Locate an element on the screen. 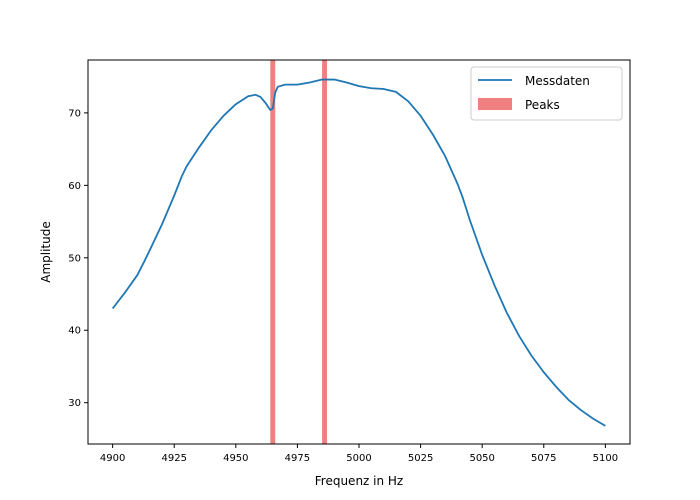  x-tick-label: 5050 is located at coordinates (481, 458).